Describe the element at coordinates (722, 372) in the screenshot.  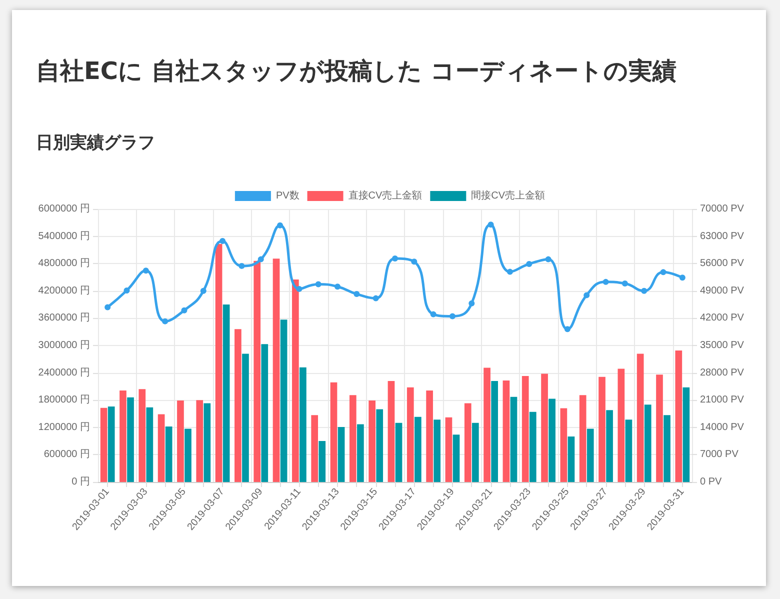
I see `y2-tick-label: 28000 PV` at that location.